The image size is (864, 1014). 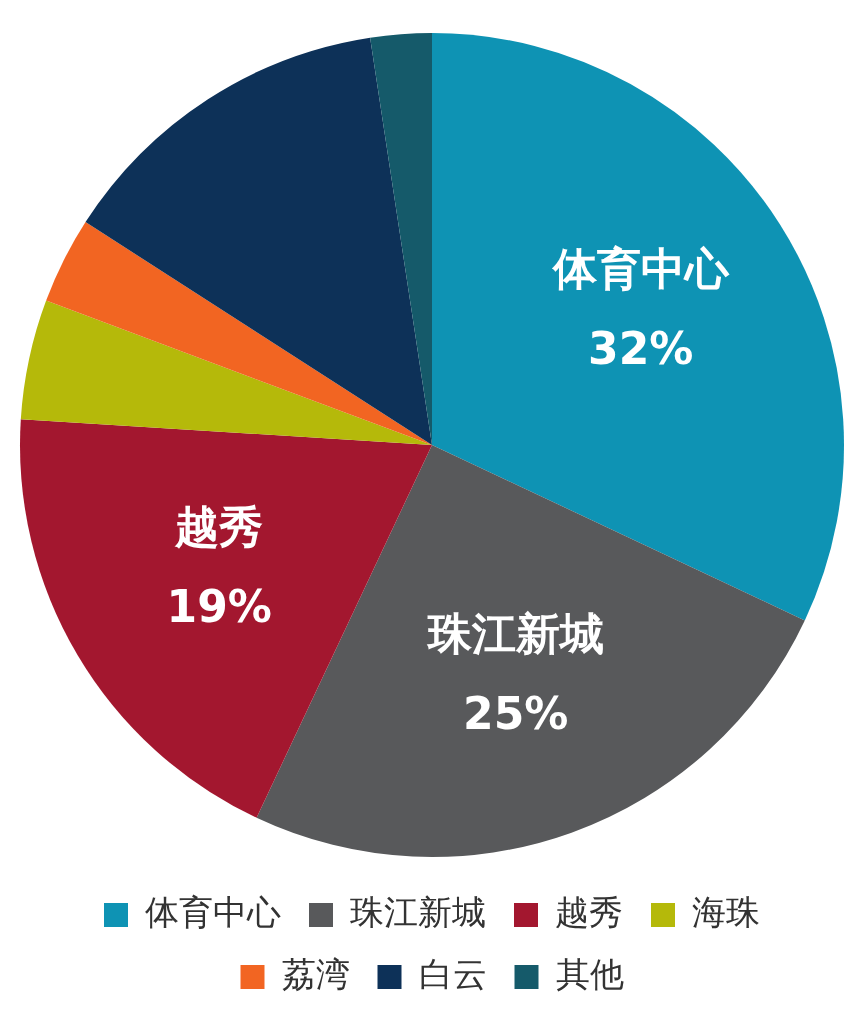 What do you see at coordinates (219, 527) in the screenshot?
I see `slice-label: 越秀` at bounding box center [219, 527].